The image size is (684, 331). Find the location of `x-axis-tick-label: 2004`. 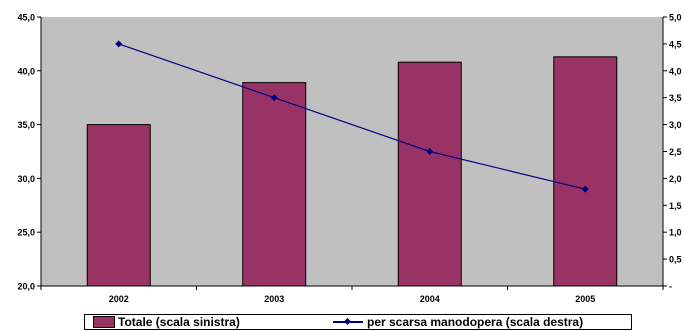

x-axis-tick-label: 2004 is located at coordinates (430, 299).